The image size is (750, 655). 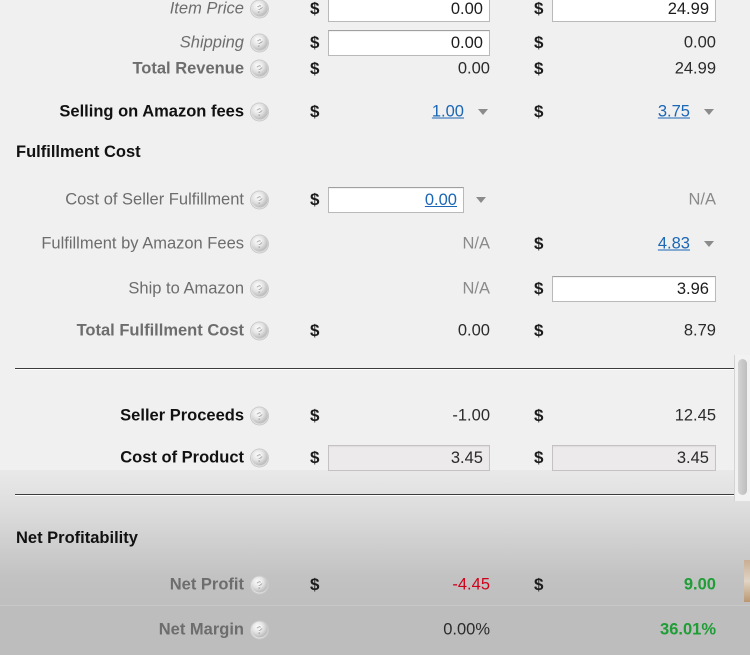 I want to click on label-ship-to-amazon: Ship to Amazon, so click(x=198, y=289).